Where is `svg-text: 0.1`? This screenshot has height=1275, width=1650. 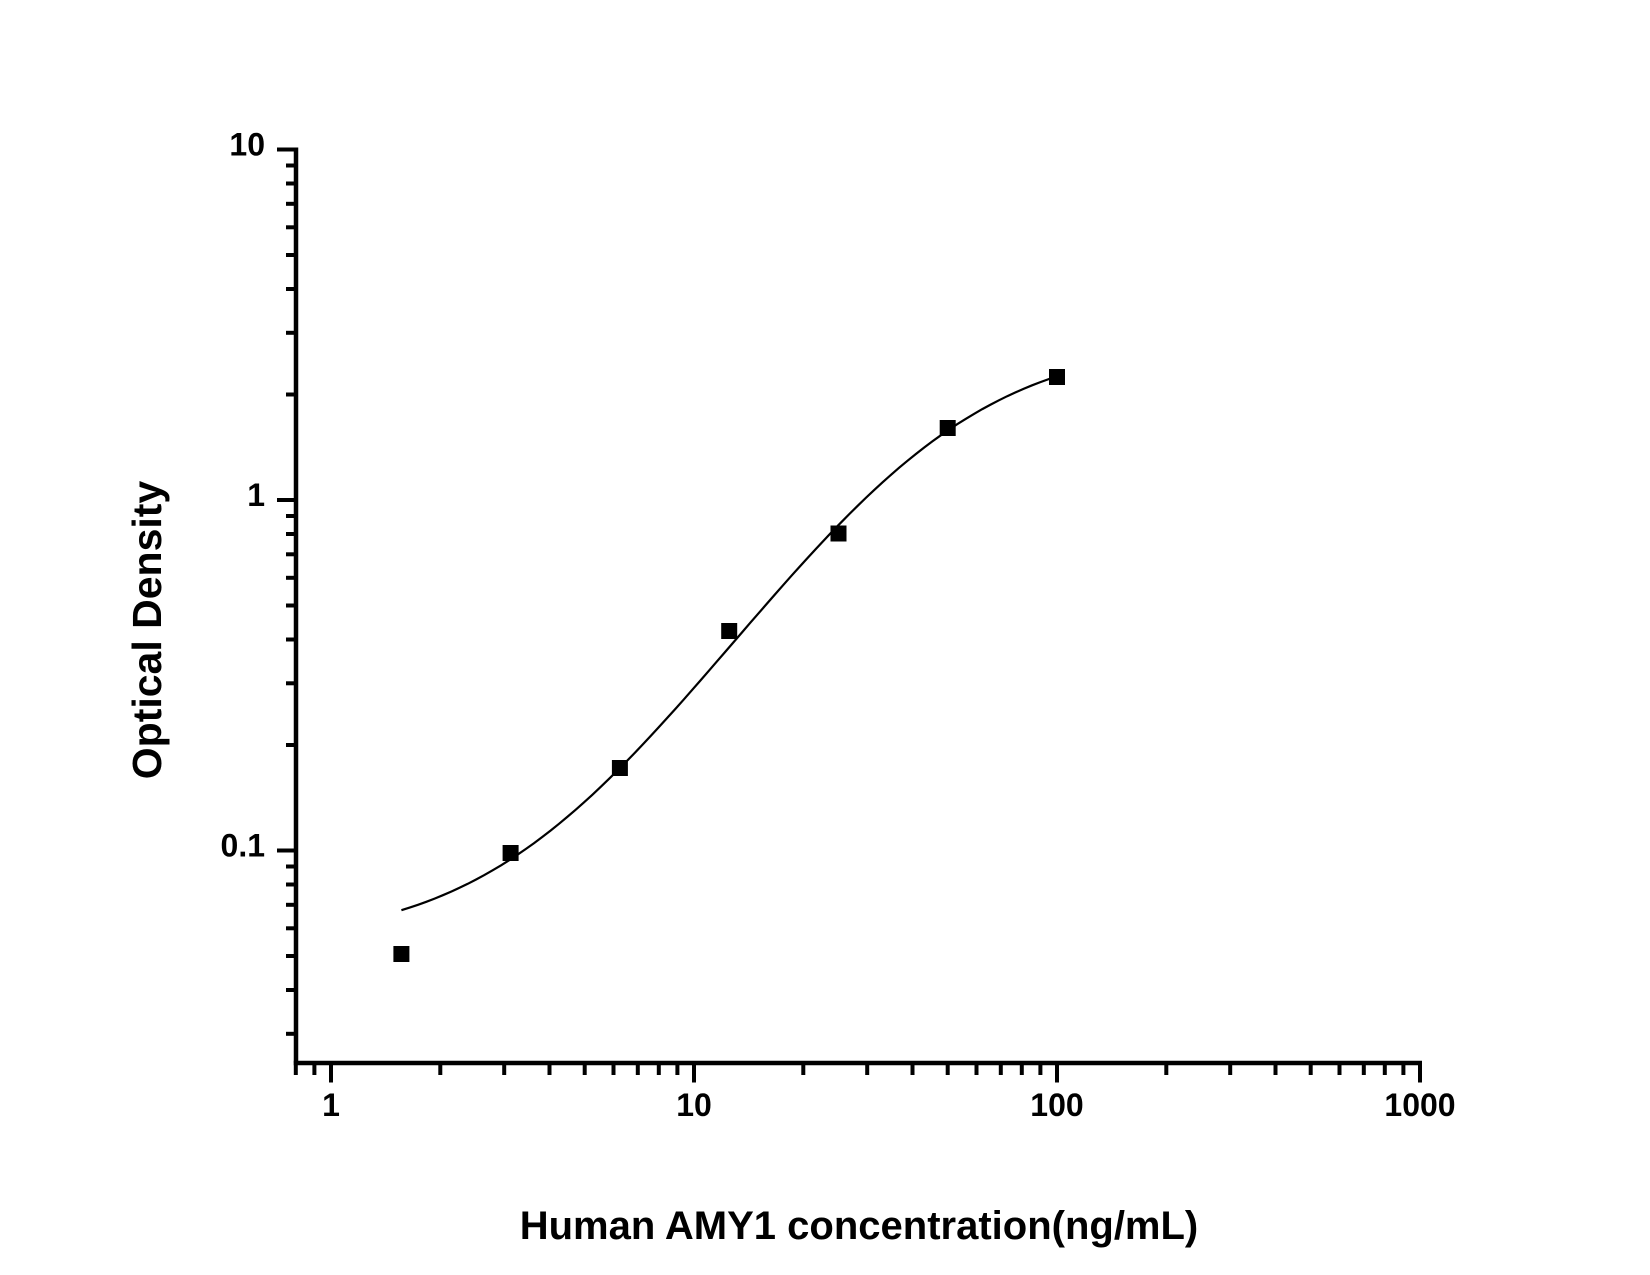
svg-text: 0.1 is located at coordinates (243, 846).